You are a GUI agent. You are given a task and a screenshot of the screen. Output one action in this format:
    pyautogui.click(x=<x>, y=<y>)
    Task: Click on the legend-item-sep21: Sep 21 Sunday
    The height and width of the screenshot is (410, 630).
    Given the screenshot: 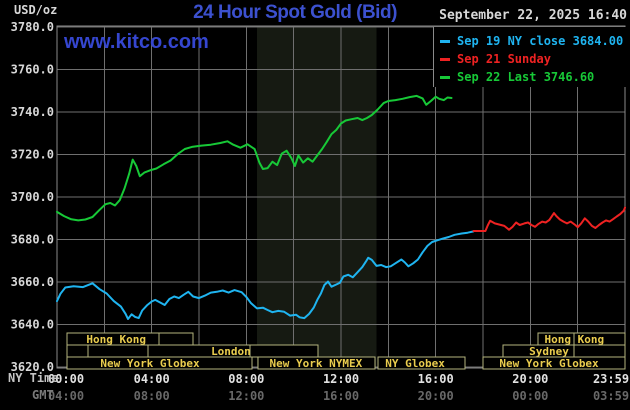 What is the action you would take?
    pyautogui.click(x=532, y=59)
    